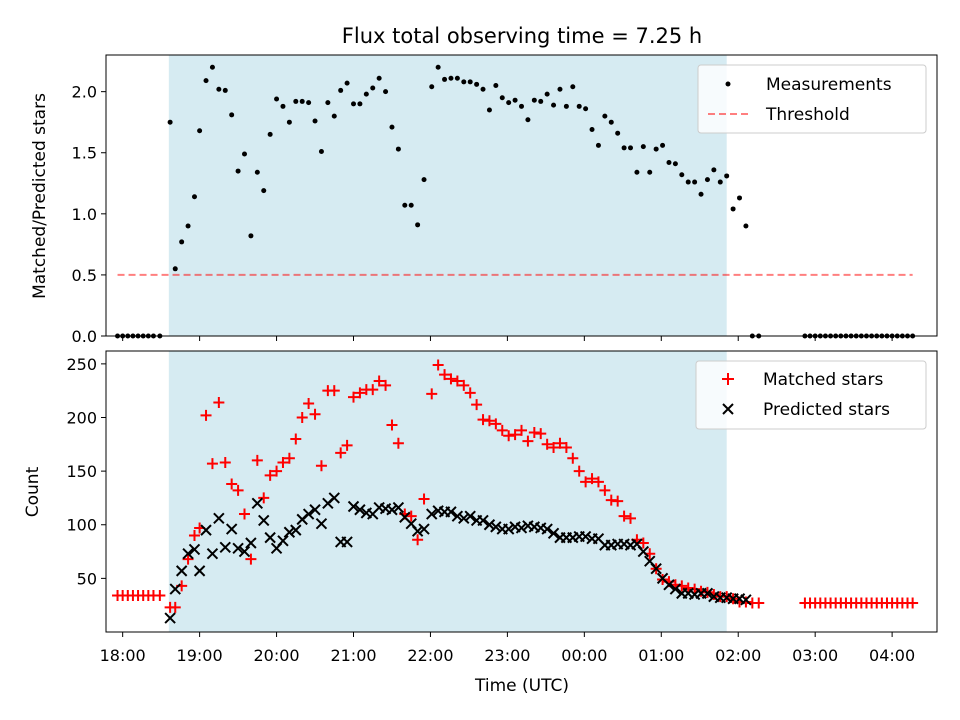 This screenshot has width=960, height=720. I want to click on bottom-x-tick-label: 18:00, so click(123, 655).